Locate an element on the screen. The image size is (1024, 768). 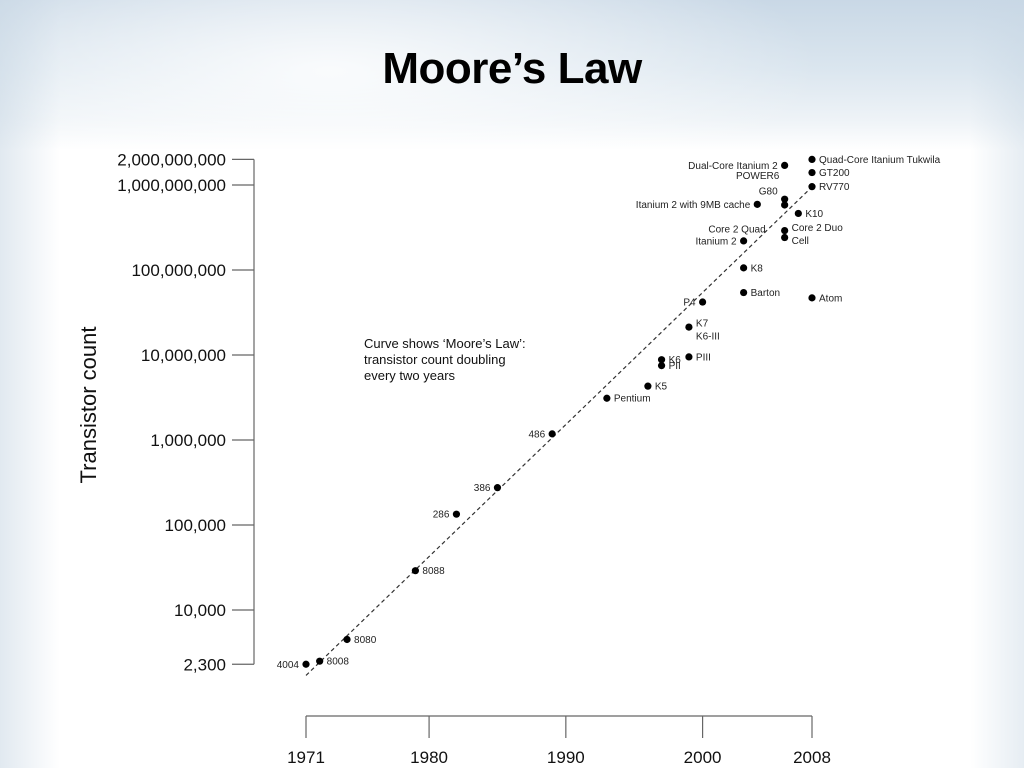
data-point-label: Pentium is located at coordinates (632, 399).